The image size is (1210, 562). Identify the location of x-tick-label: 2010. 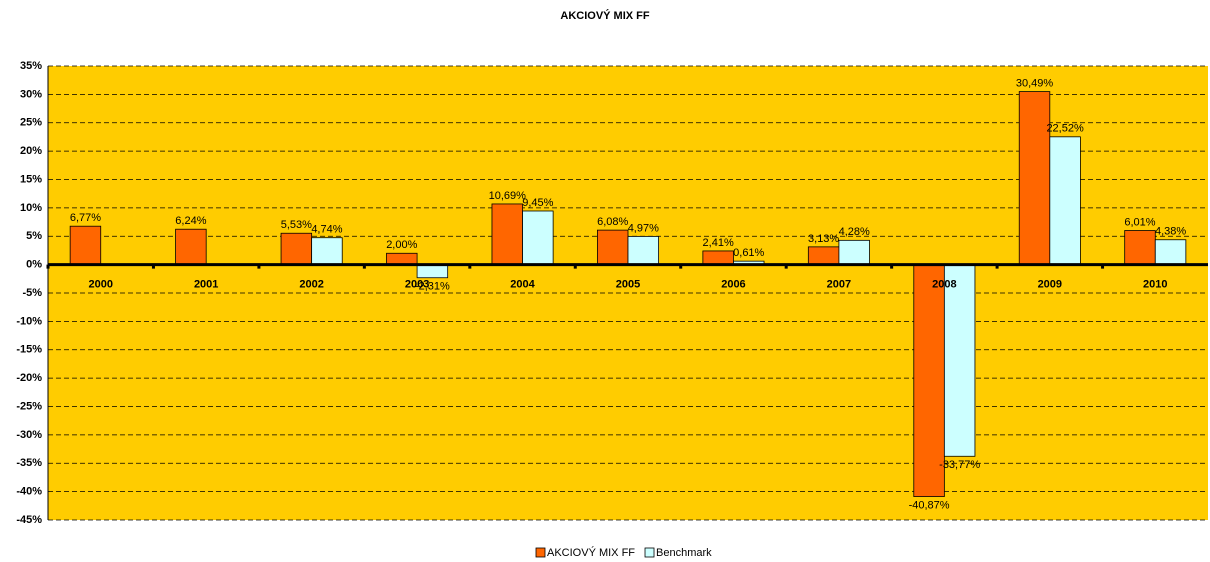
(1155, 285).